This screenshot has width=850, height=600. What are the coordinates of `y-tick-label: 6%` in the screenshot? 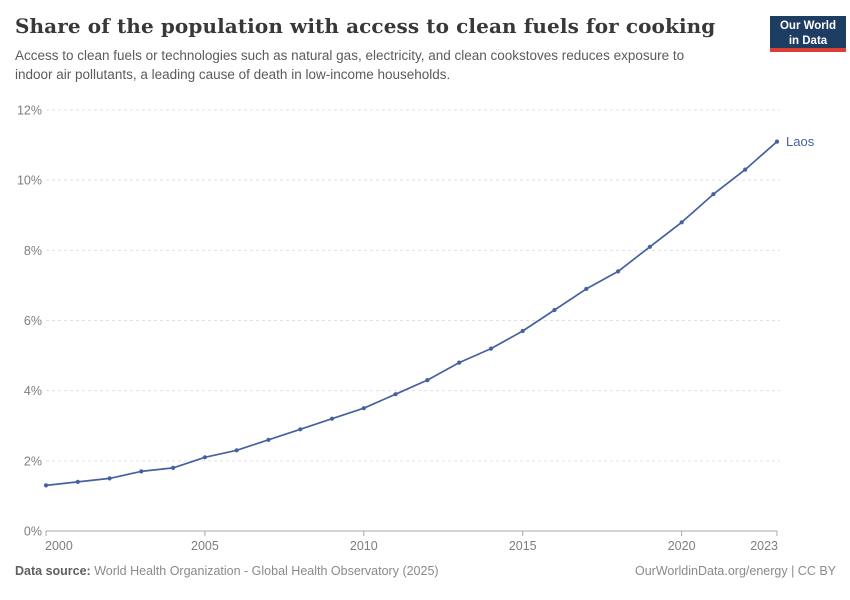 It's located at (33, 321).